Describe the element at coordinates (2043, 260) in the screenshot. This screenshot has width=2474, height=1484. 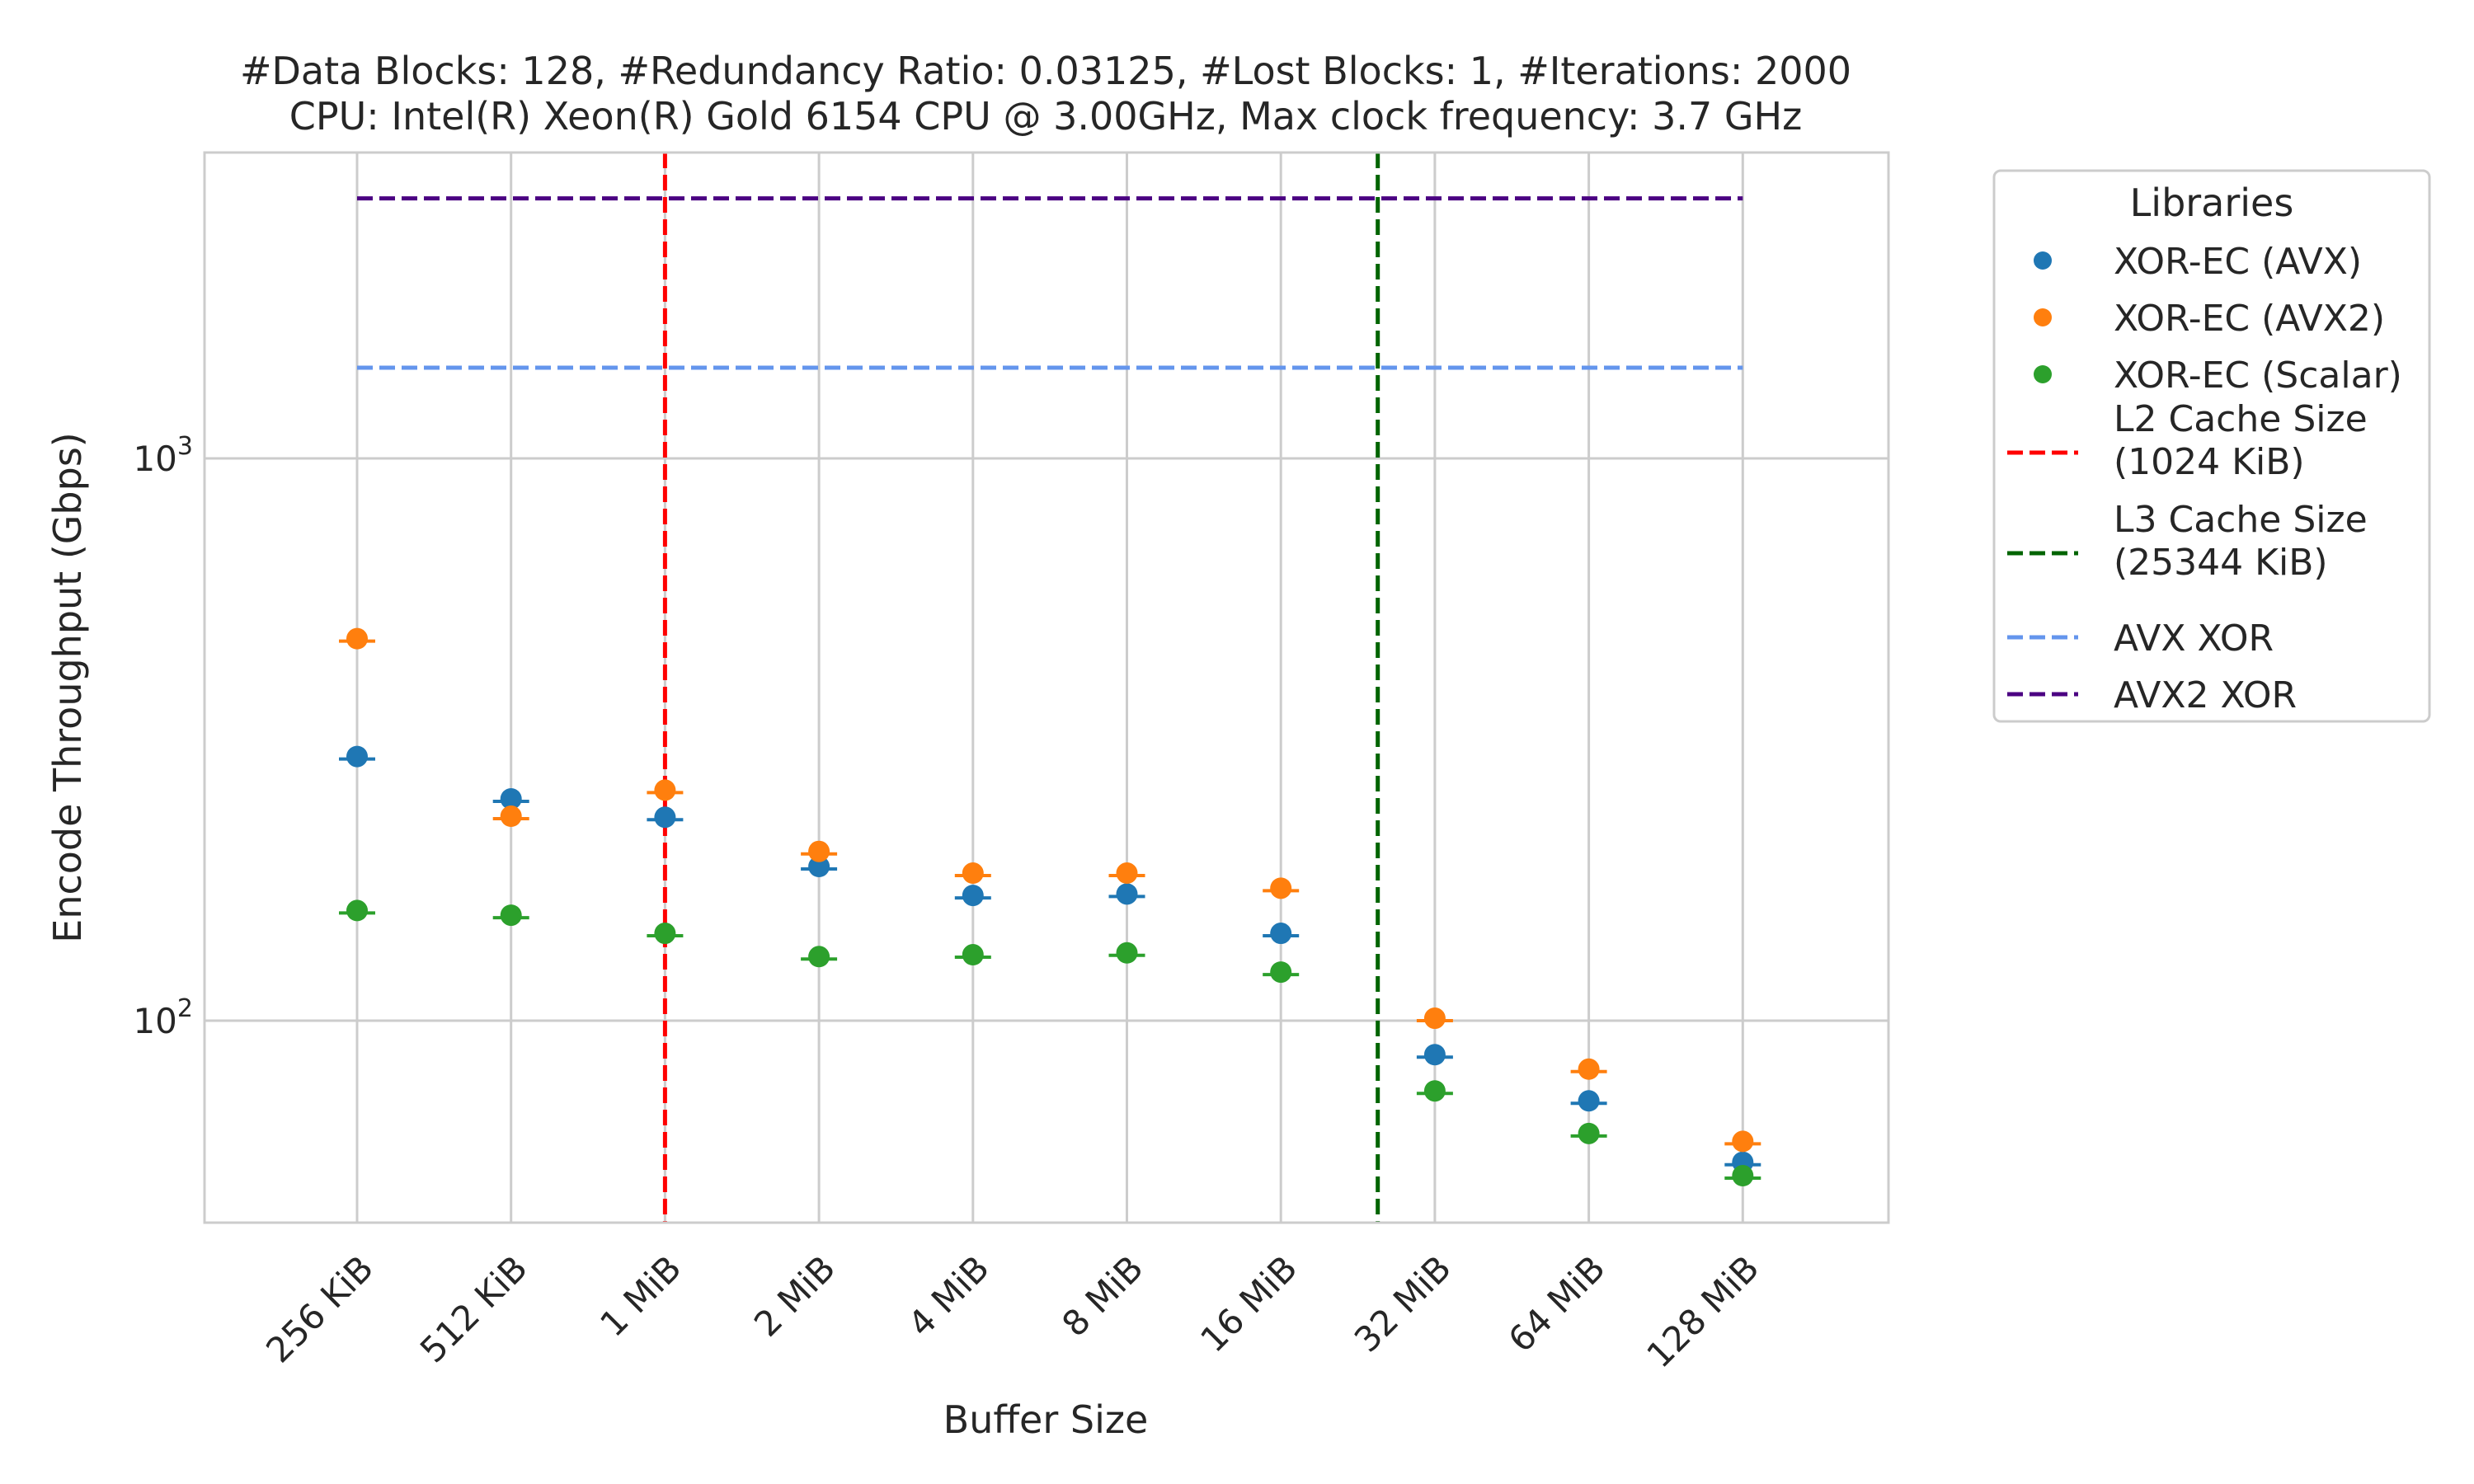
I see `legend-marker-xor-ec-avx` at that location.